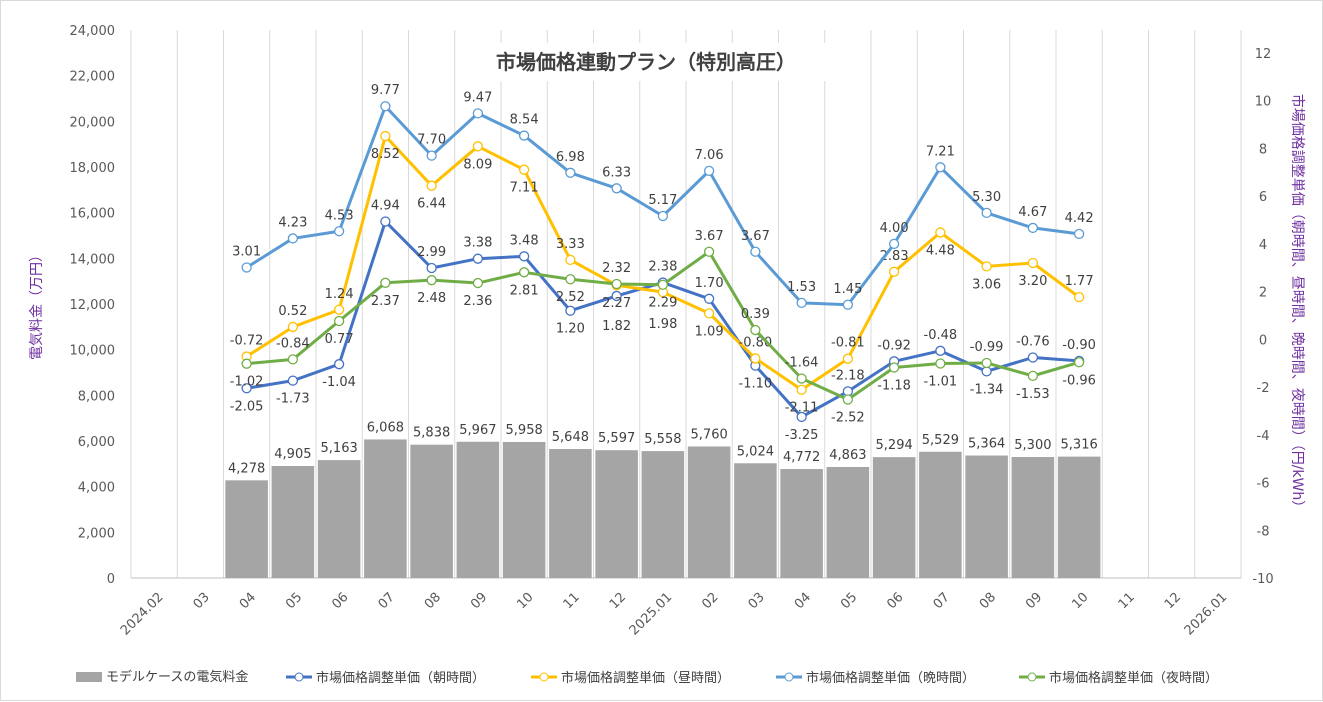 Image resolution: width=1323 pixels, height=702 pixels. Describe the element at coordinates (37, 304) in the screenshot. I see `y-axis-title: 電気料金（万円）` at that location.